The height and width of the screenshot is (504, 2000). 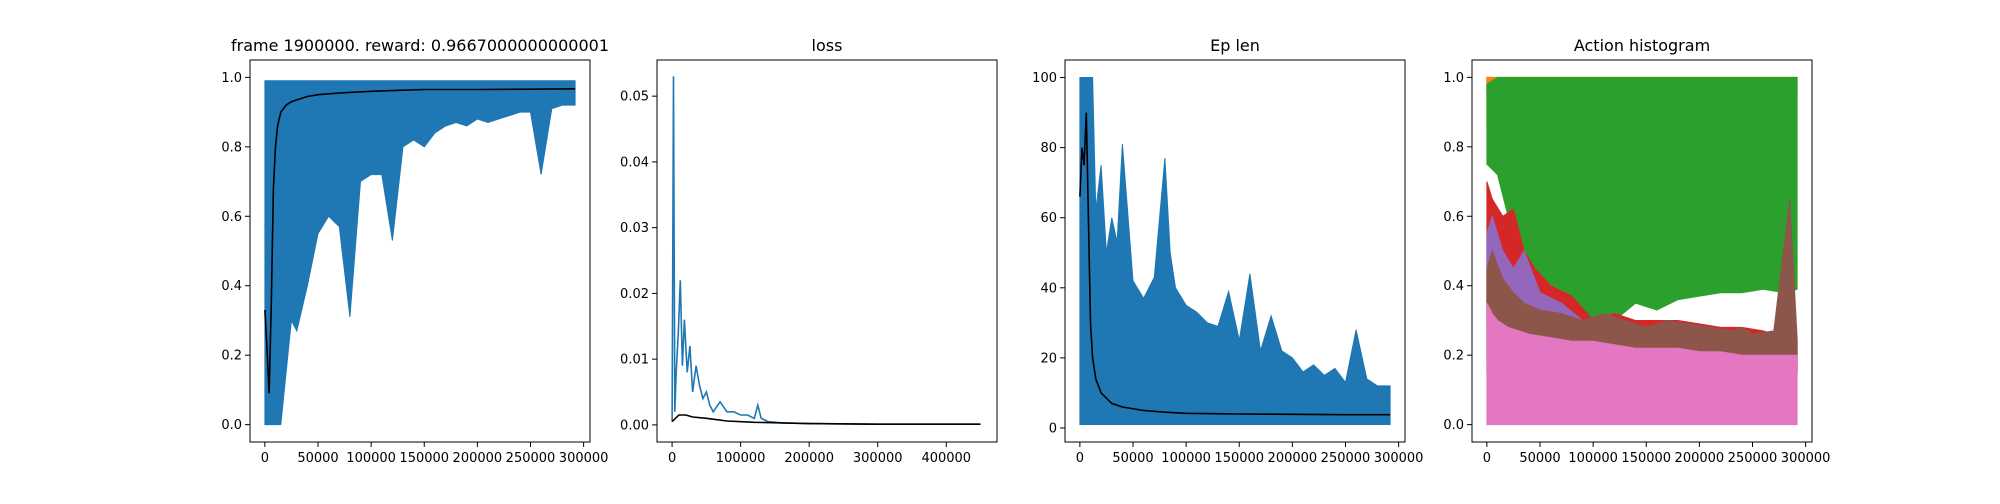 What do you see at coordinates (231, 286) in the screenshot?
I see `reward-ytick-label: 0.4` at bounding box center [231, 286].